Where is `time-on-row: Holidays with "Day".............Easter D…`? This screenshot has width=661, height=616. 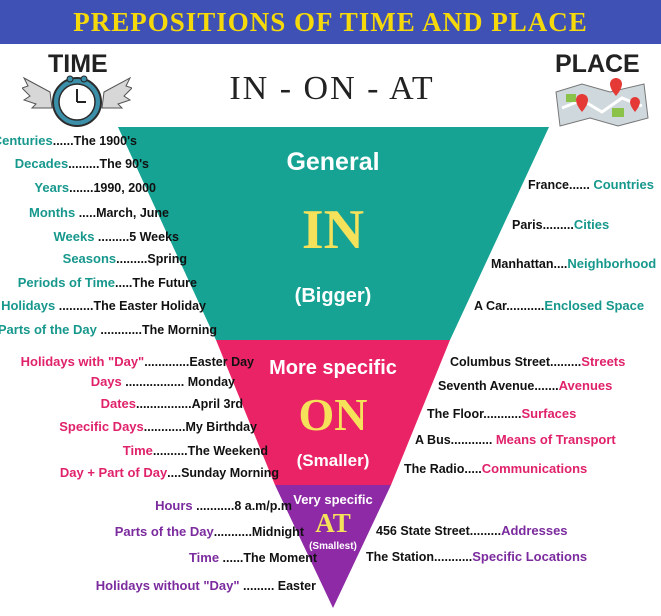
time-on-row: Holidays with "Day".............Easter D… is located at coordinates (137, 361).